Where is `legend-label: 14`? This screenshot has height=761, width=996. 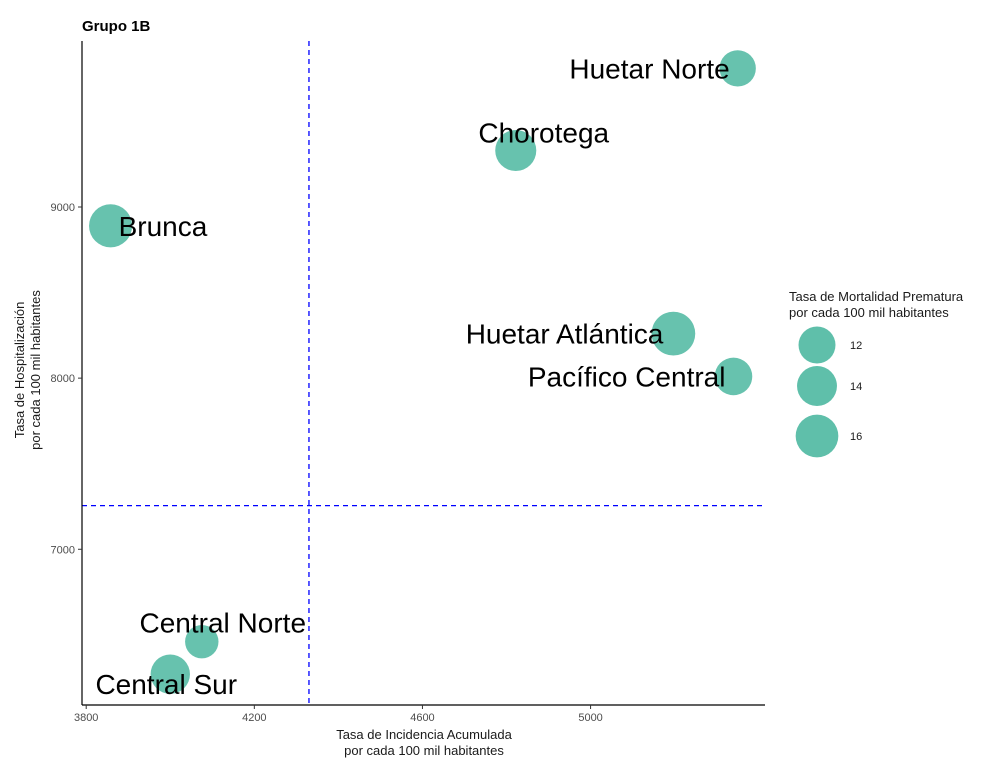 legend-label: 14 is located at coordinates (856, 387).